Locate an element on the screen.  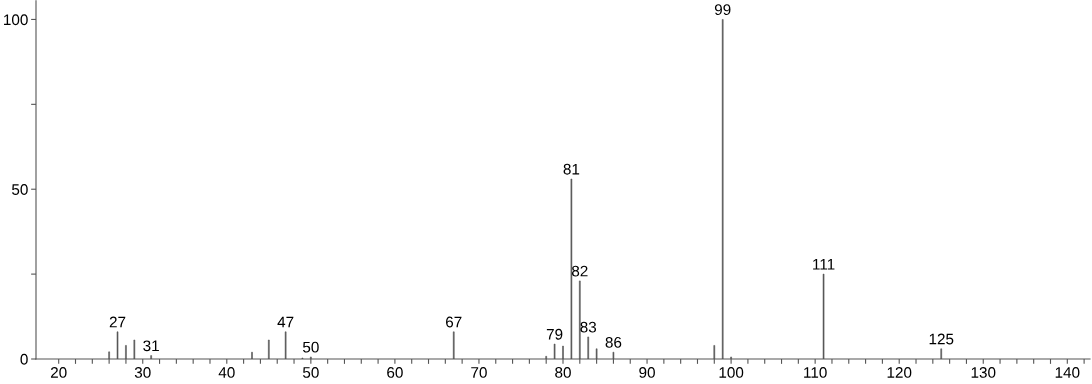
annotation: 50 is located at coordinates (310, 347).